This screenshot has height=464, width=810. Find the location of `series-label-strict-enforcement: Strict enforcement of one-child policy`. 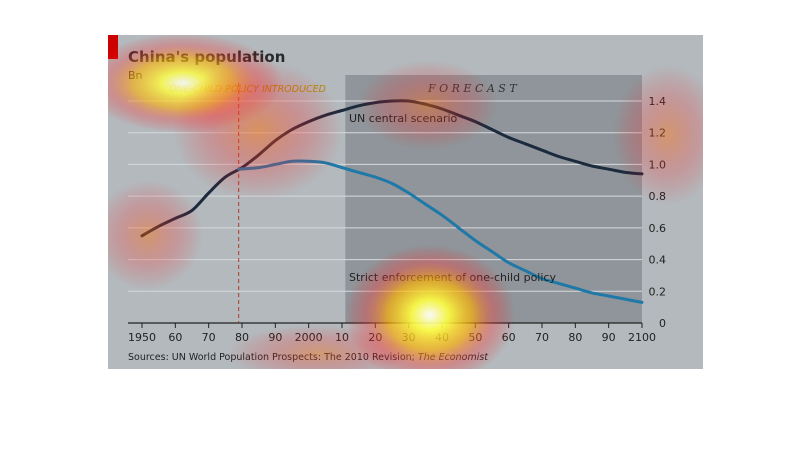

series-label-strict-enforcement: Strict enforcement of one-child policy is located at coordinates (452, 277).